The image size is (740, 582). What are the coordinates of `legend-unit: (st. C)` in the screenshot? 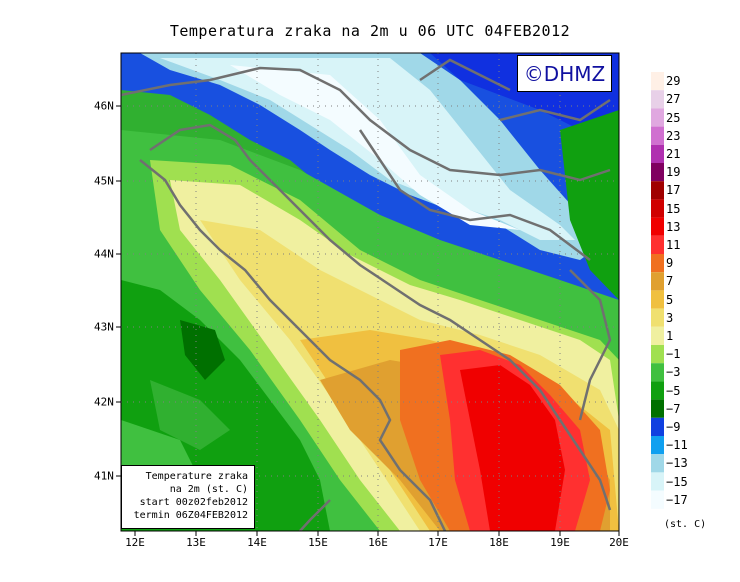 It's located at (685, 524).